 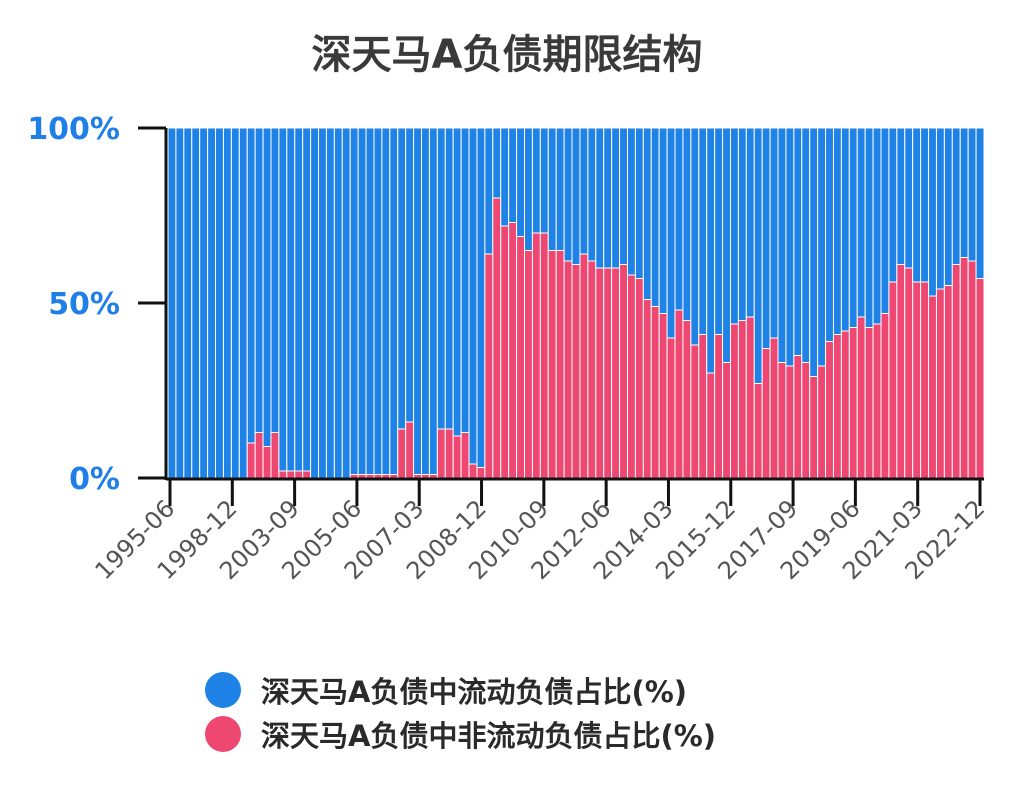 I want to click on y-tick-label: 50%, so click(x=84, y=304).